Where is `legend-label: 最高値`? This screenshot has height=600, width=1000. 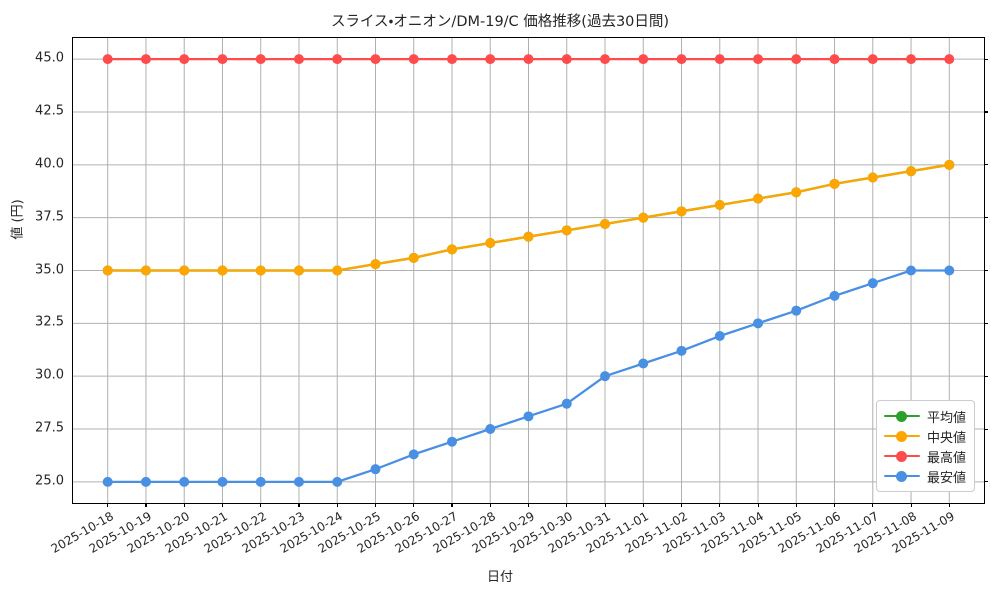
legend-label: 最高値 is located at coordinates (946, 458).